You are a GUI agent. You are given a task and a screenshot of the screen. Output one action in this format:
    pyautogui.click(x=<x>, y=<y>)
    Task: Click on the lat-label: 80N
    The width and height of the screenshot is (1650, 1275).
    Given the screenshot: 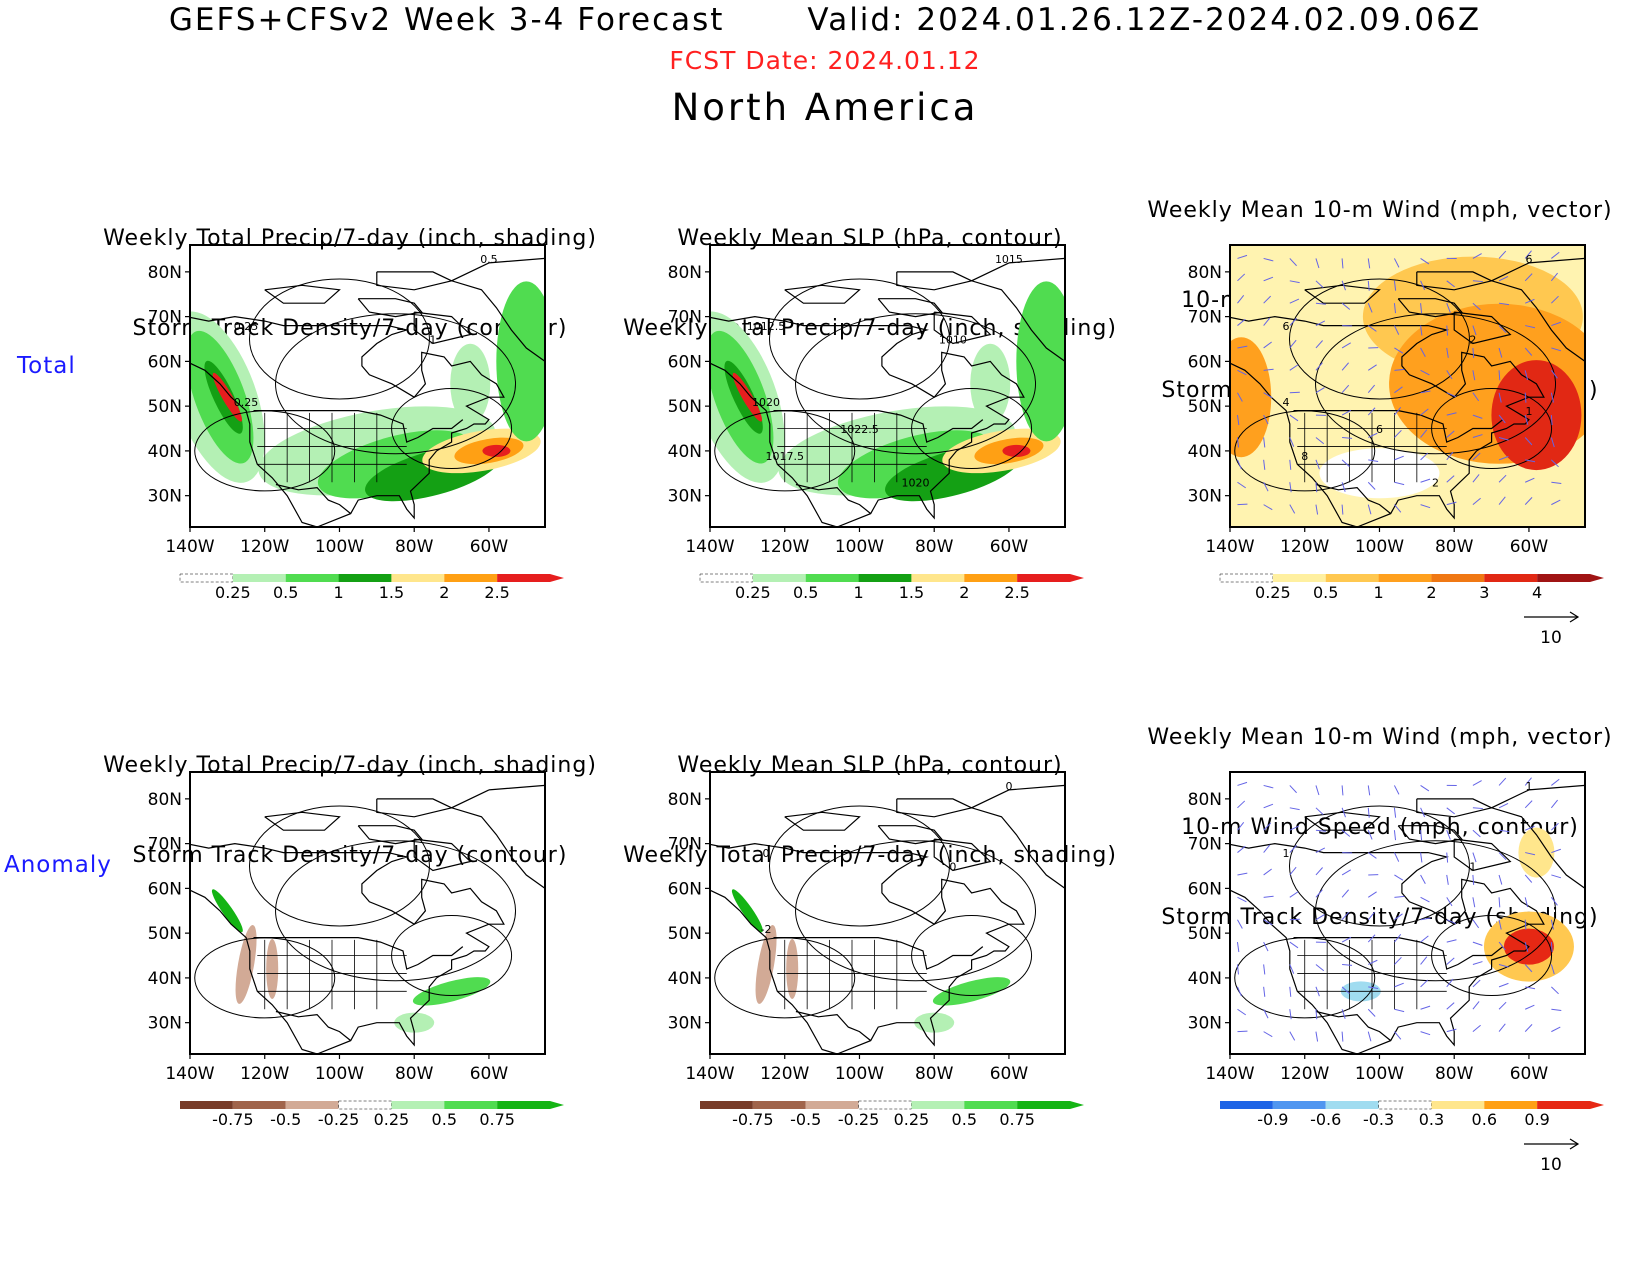 What is the action you would take?
    pyautogui.click(x=1205, y=273)
    